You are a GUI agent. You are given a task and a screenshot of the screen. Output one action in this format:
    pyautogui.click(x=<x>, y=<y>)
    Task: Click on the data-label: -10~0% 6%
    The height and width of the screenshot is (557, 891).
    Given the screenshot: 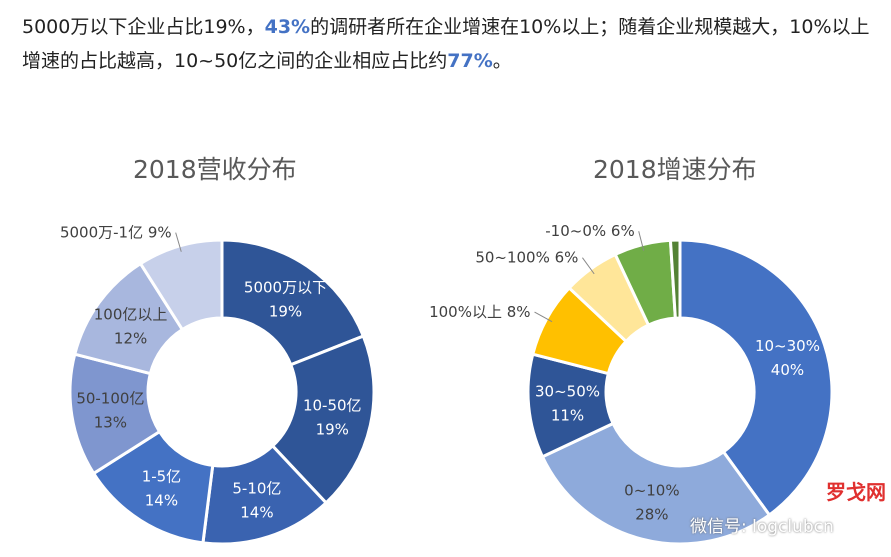 What is the action you would take?
    pyautogui.click(x=589, y=231)
    